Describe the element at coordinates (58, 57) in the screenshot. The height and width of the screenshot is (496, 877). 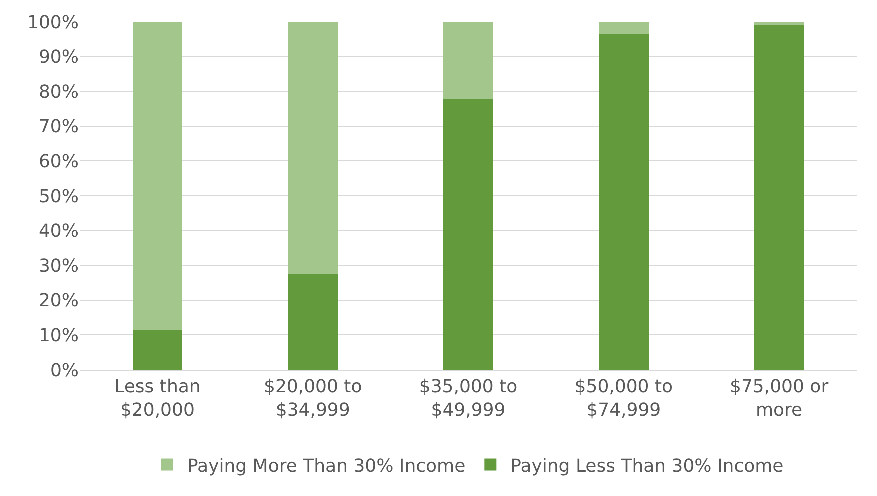
I see `y-tick-label: 90%` at that location.